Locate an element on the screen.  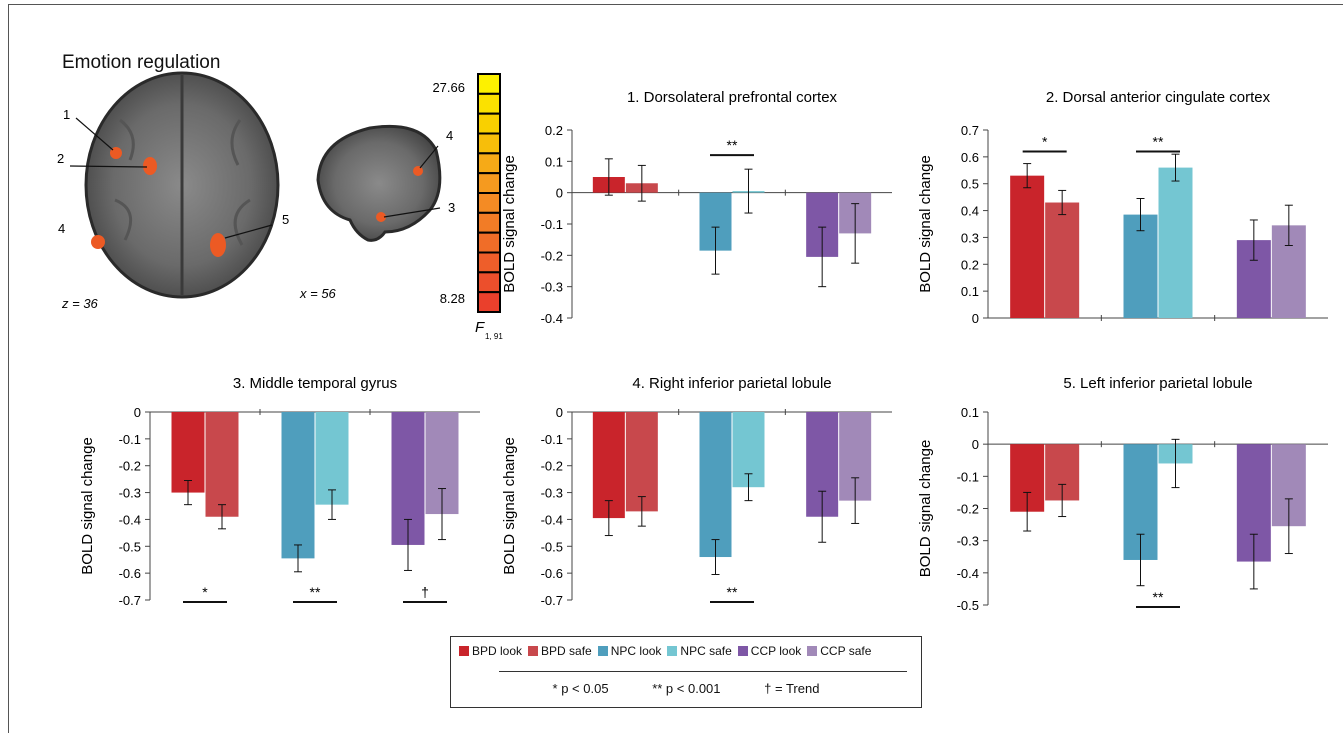
region-marker-5: 5 is located at coordinates (285, 219).